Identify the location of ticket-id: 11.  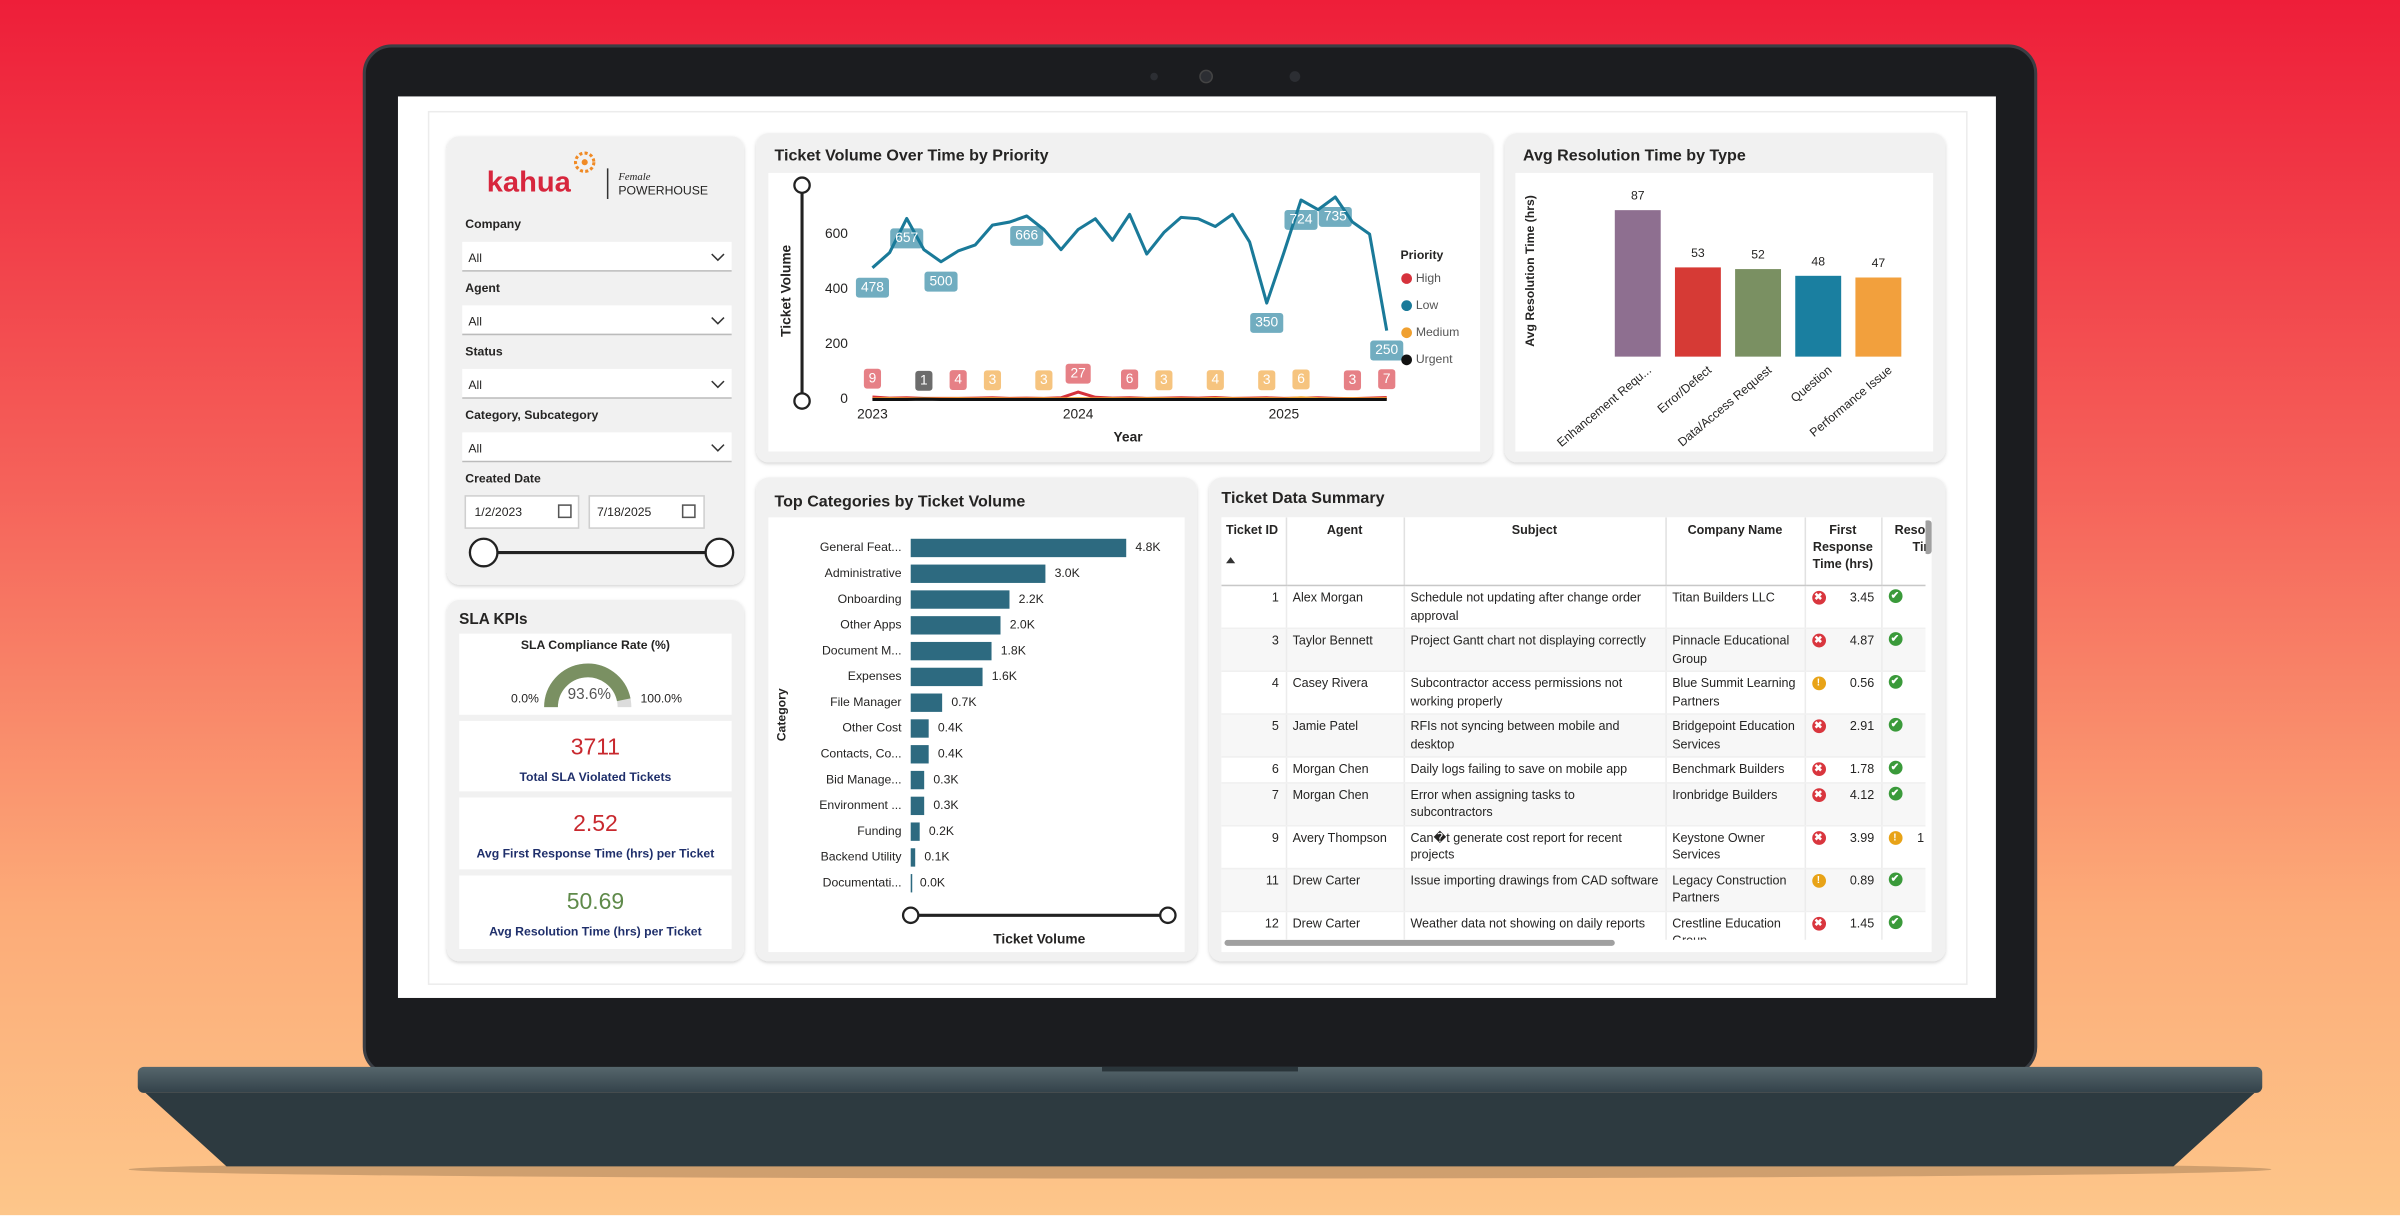
(1253, 889).